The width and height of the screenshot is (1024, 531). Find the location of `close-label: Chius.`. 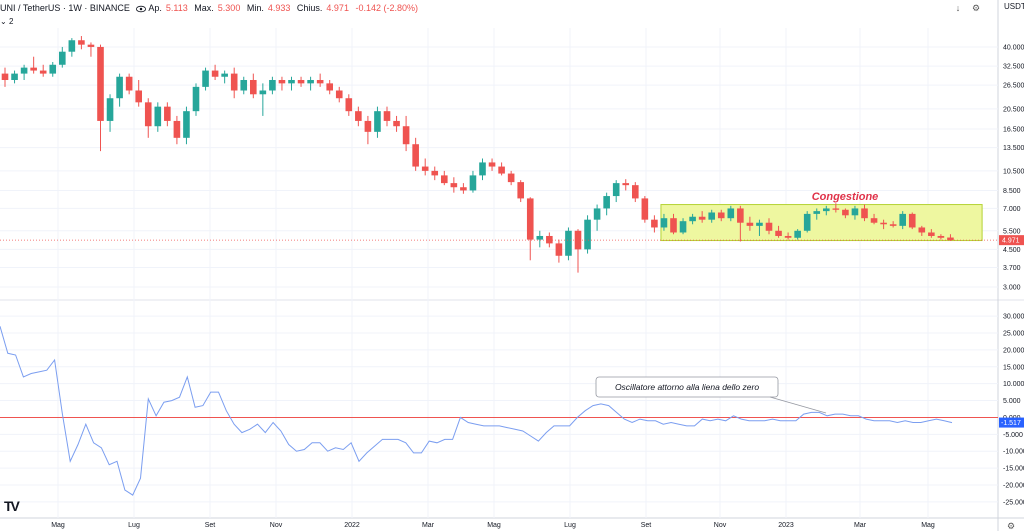

close-label: Chius. is located at coordinates (309, 8).